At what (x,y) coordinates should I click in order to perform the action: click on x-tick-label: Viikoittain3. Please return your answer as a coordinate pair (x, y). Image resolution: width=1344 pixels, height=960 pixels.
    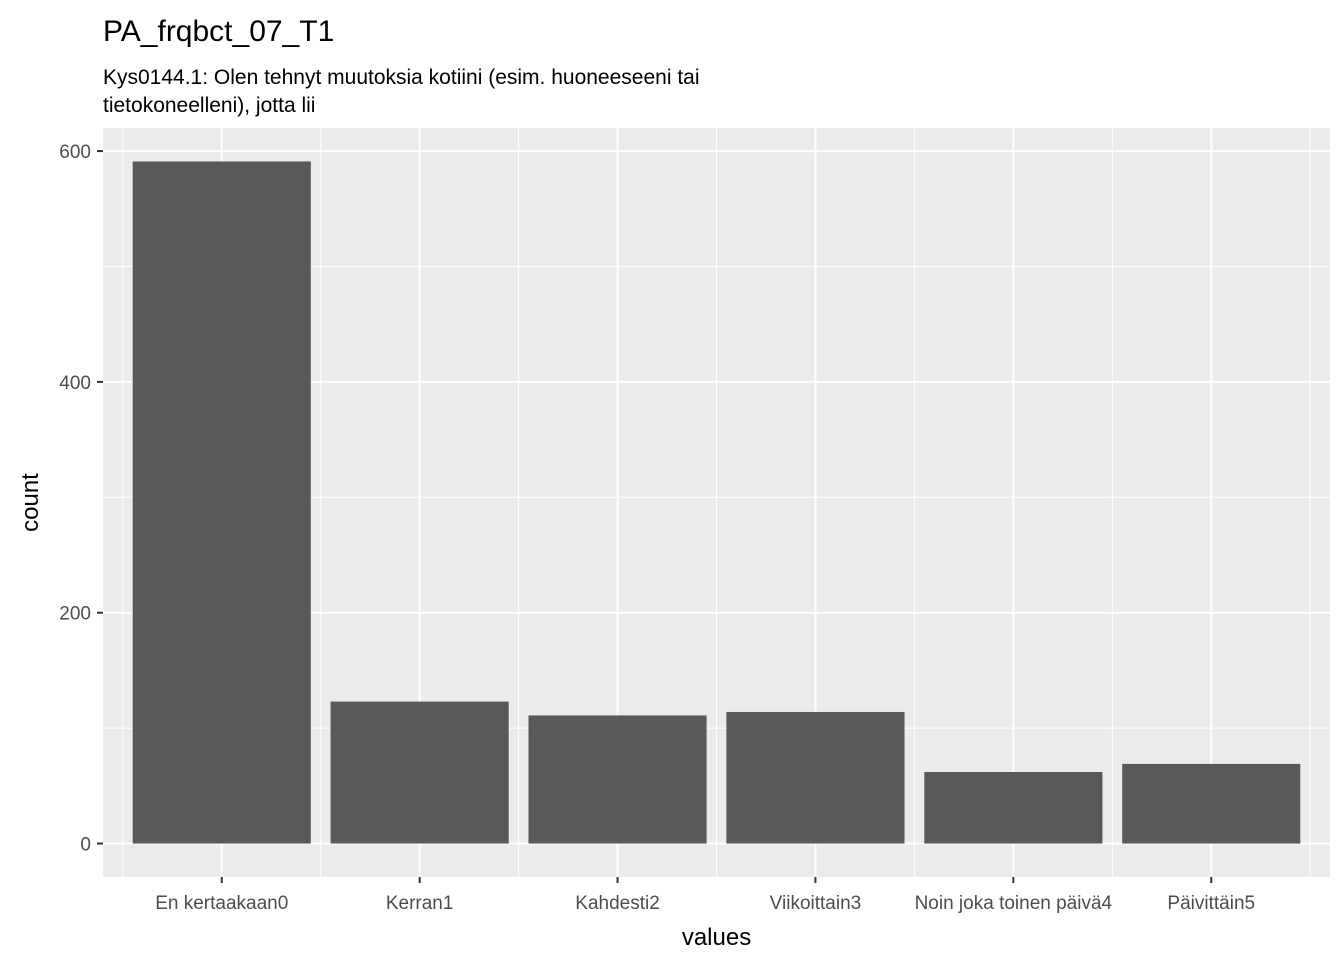
    Looking at the image, I should click on (816, 903).